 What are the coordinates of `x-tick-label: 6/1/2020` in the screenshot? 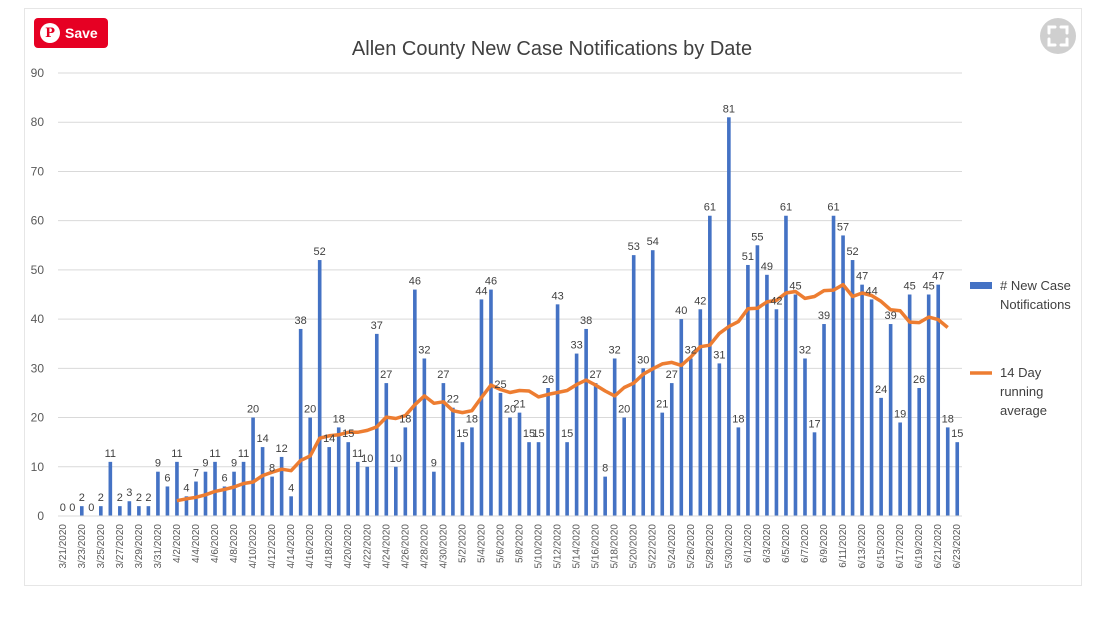 It's located at (748, 543).